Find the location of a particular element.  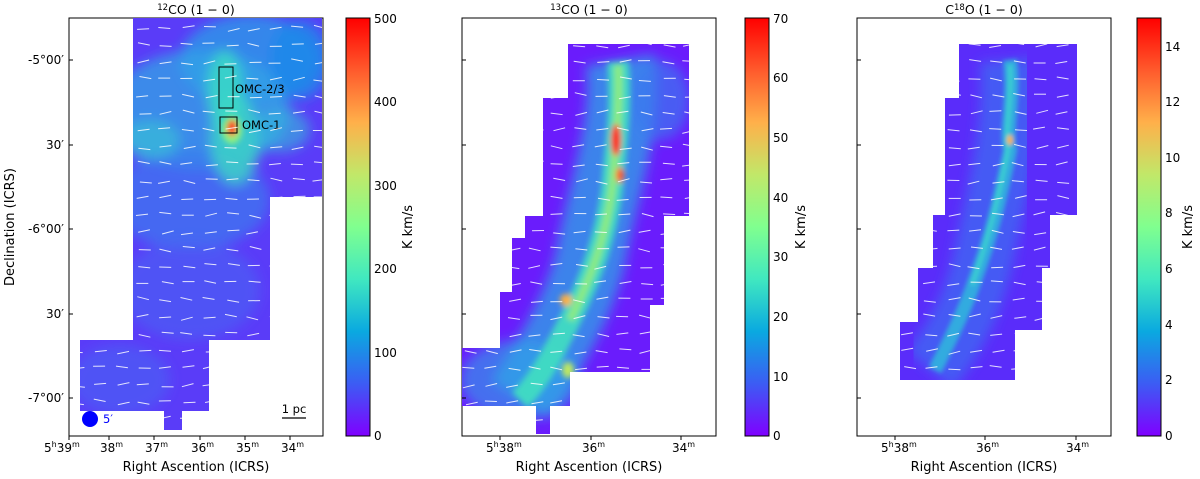

beam-marker is located at coordinates (90, 419).